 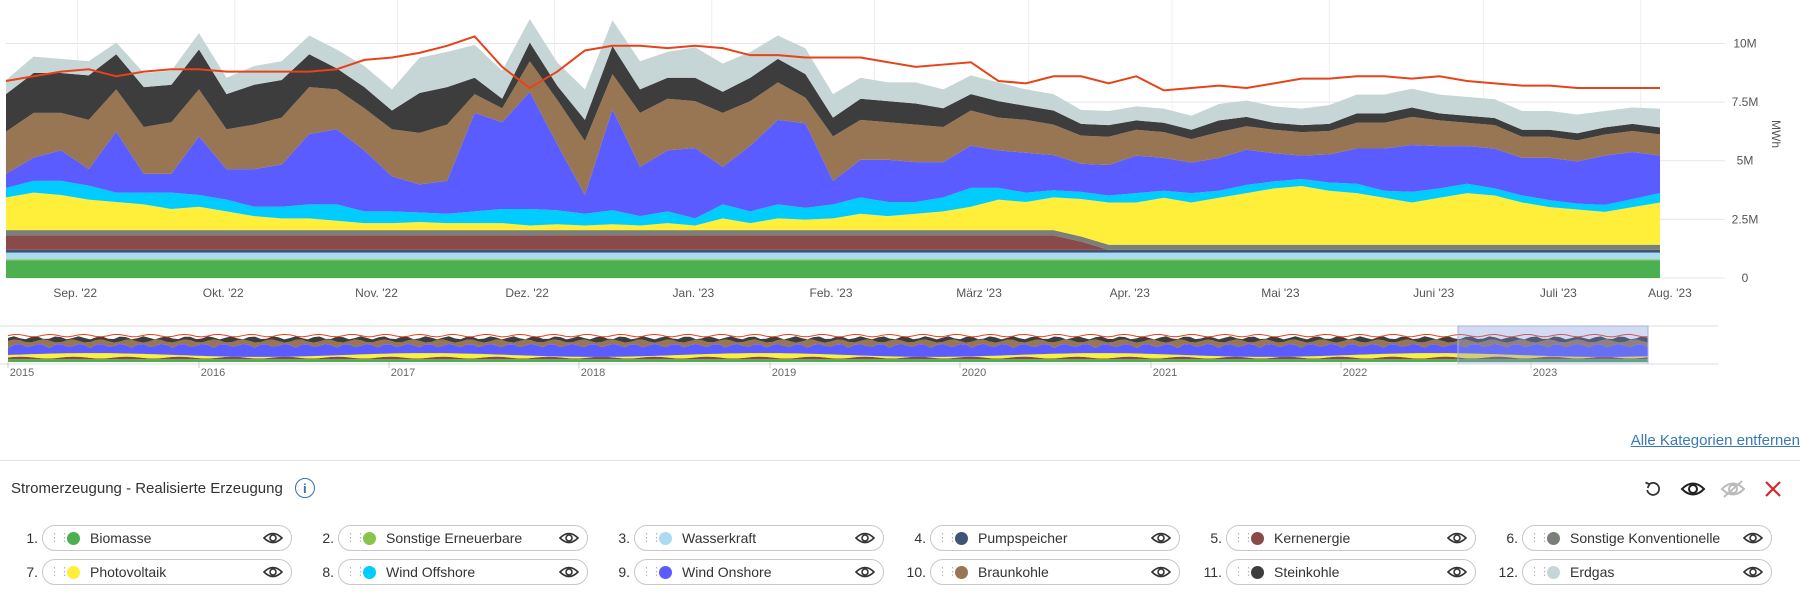 I want to click on legend-label: Photovoltaik, so click(x=128, y=572).